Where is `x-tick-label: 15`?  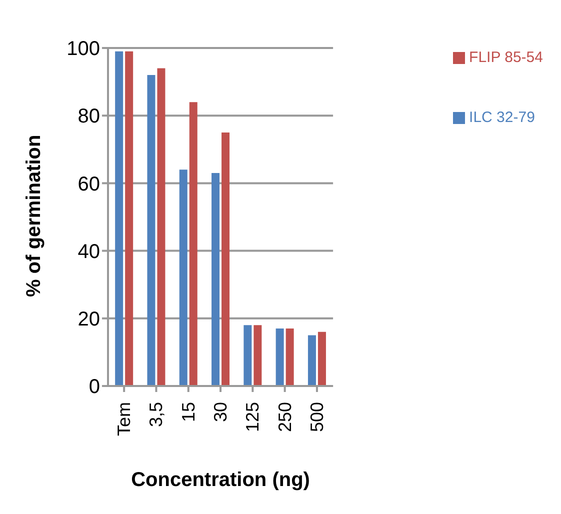
x-tick-label: 15 is located at coordinates (188, 412).